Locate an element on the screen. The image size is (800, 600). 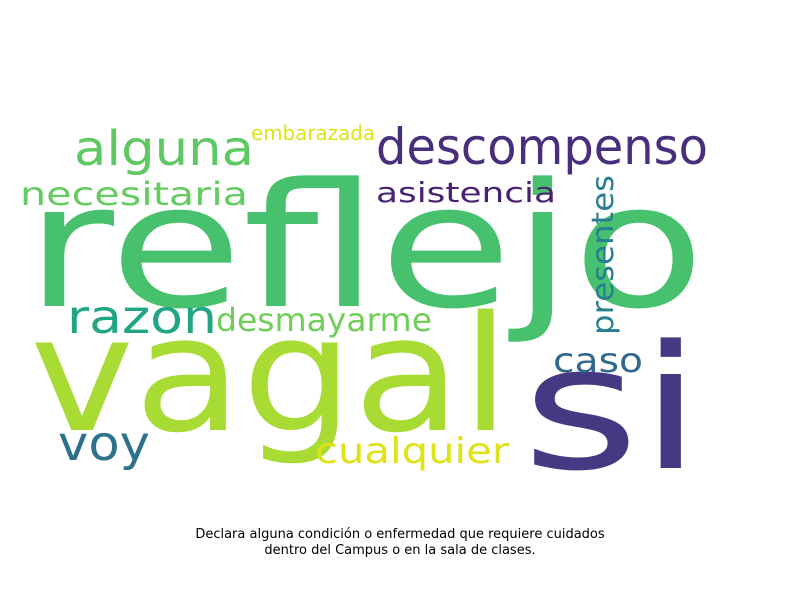
word-razon: razon is located at coordinates (142, 317).